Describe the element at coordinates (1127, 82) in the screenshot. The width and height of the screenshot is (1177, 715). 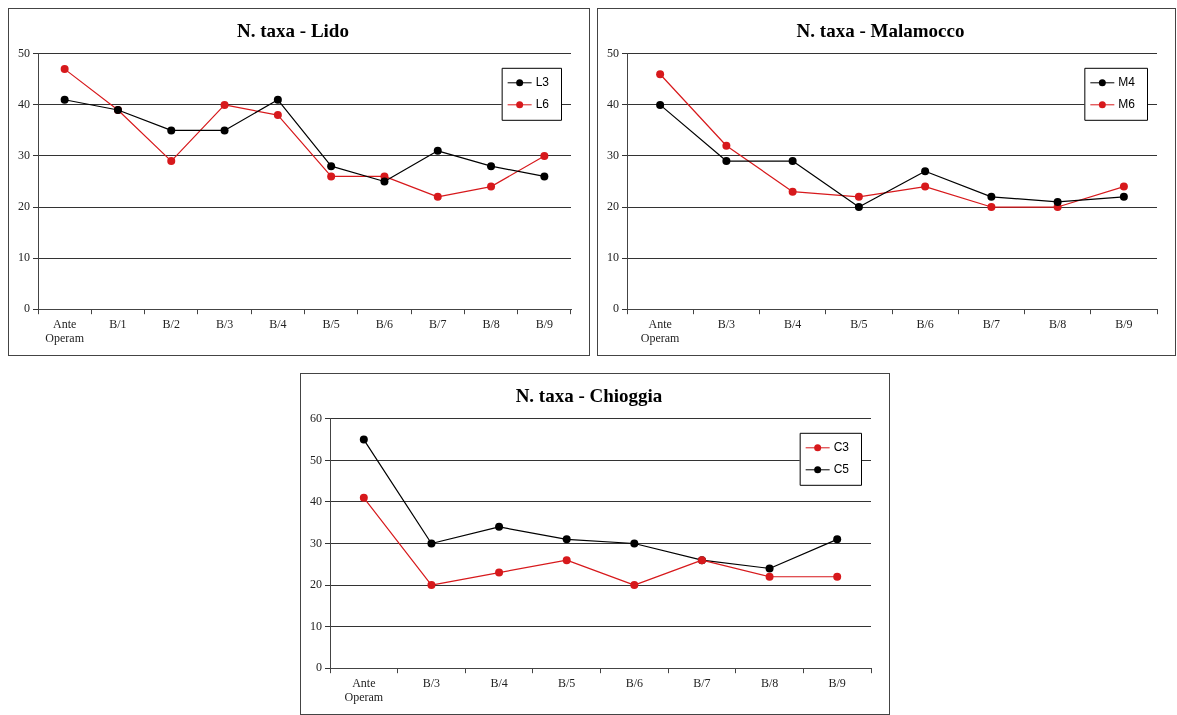
I see `legend-label: M4` at that location.